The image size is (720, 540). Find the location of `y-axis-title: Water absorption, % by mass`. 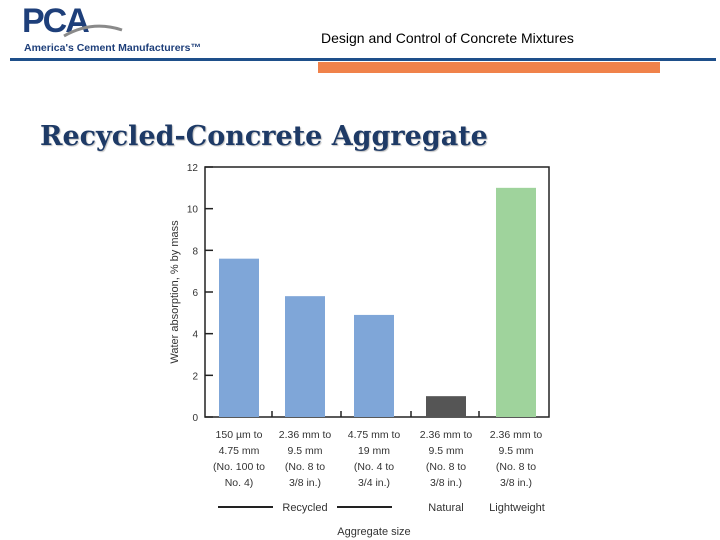

y-axis-title: Water absorption, % by mass is located at coordinates (175, 292).